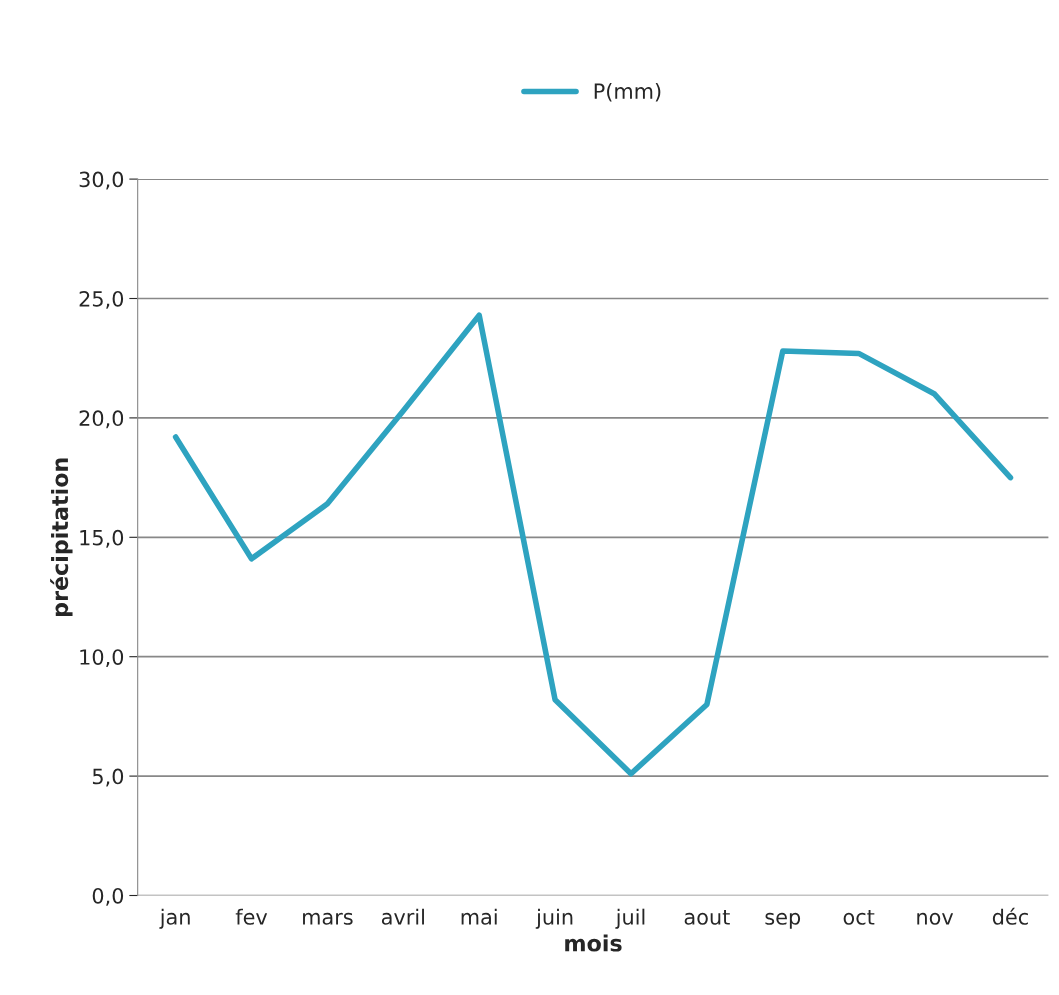 This screenshot has height=995, width=1059. I want to click on x-tick-label: jan, so click(174, 918).